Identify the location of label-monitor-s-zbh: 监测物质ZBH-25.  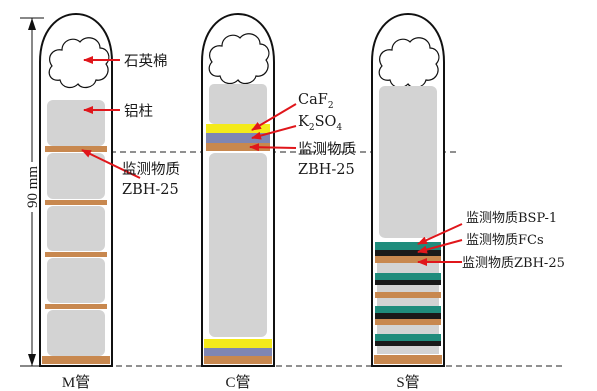
(513, 263).